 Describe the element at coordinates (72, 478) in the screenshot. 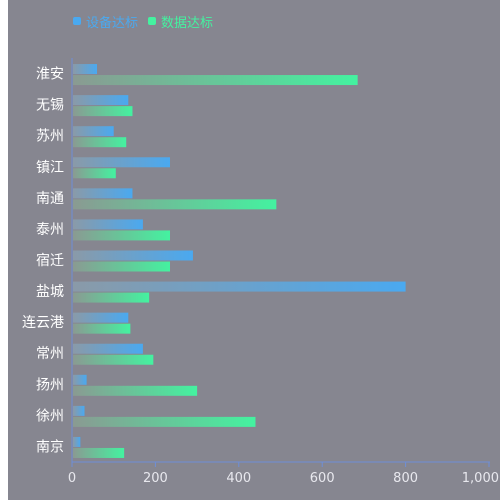

I see `x-tick-label: 0` at that location.